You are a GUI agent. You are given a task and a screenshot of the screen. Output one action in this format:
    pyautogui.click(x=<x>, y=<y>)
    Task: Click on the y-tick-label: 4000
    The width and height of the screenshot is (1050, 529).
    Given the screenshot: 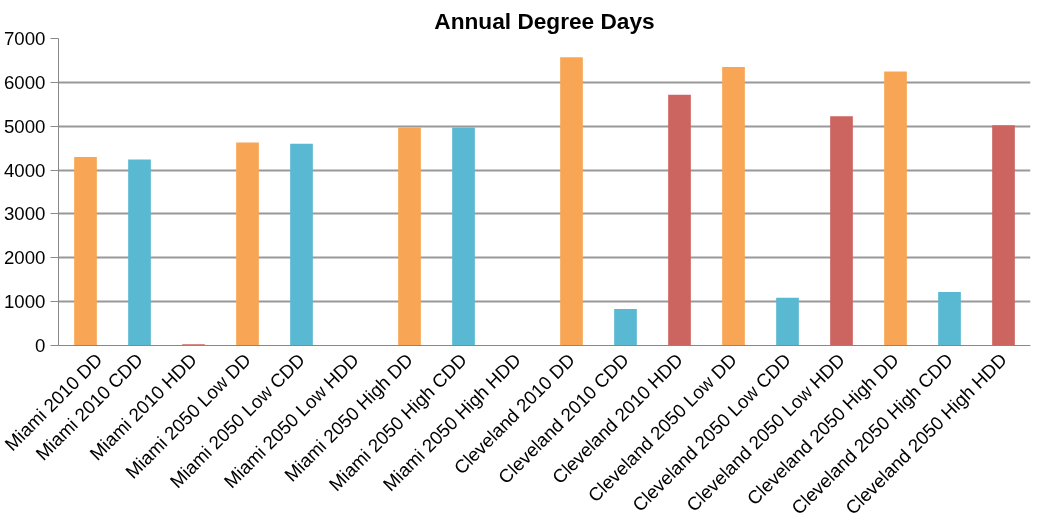 What is the action you would take?
    pyautogui.click(x=25, y=170)
    